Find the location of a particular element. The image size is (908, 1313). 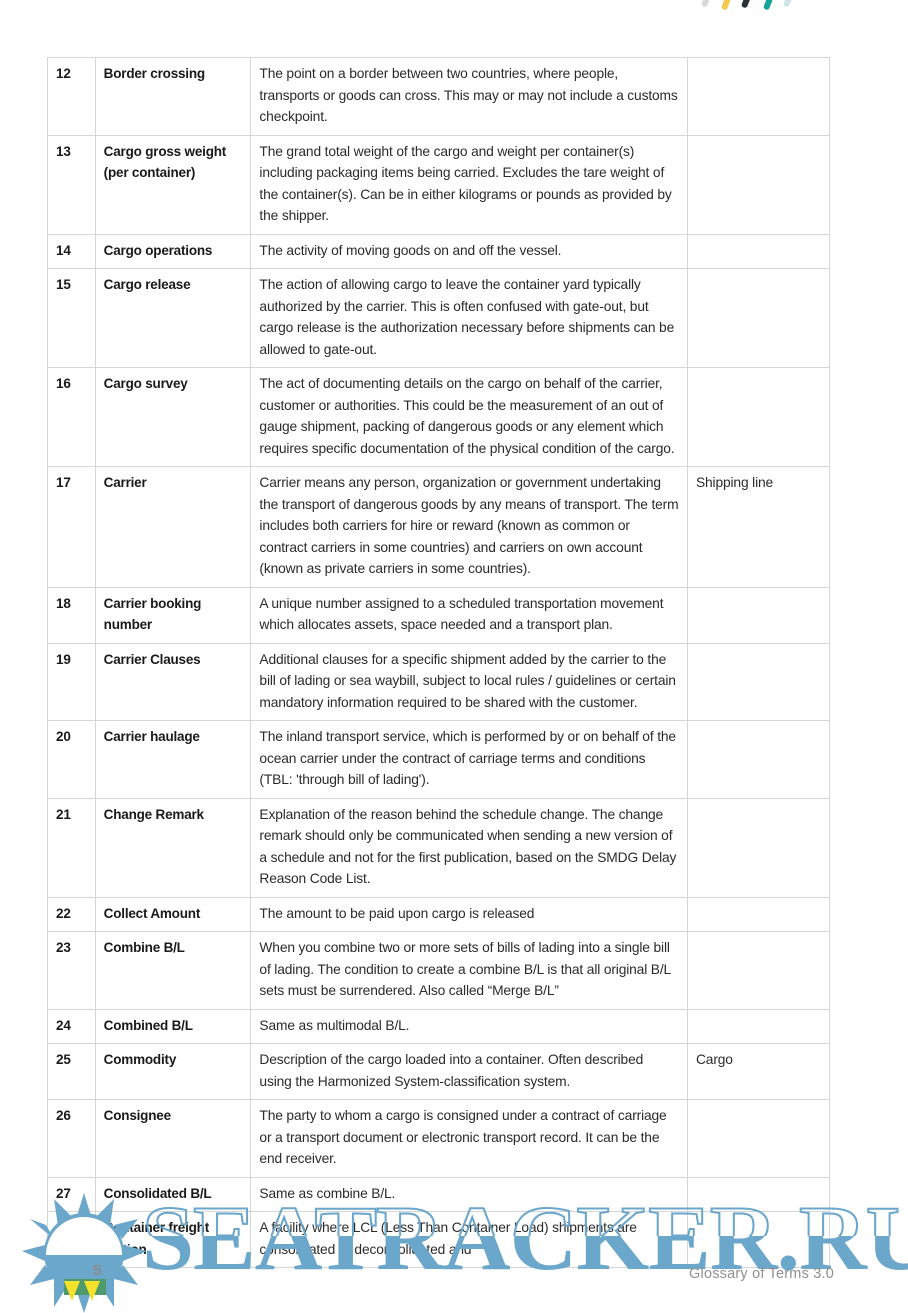

row-term-cell: Collect Amount is located at coordinates (173, 914).